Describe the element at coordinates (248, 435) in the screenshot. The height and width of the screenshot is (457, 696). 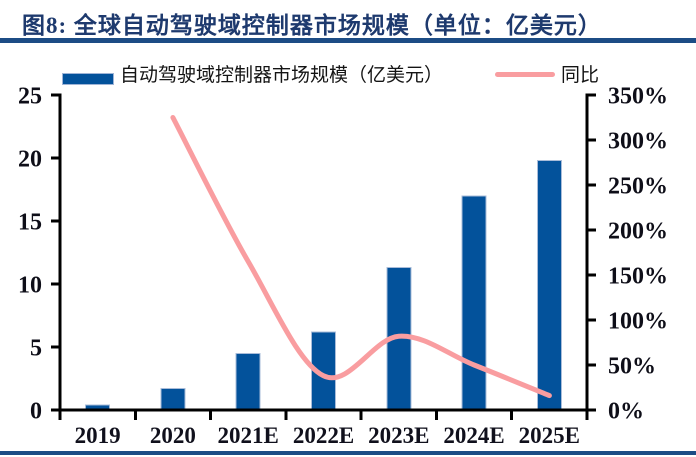
I see `x-axis-category-label: 2021E` at that location.